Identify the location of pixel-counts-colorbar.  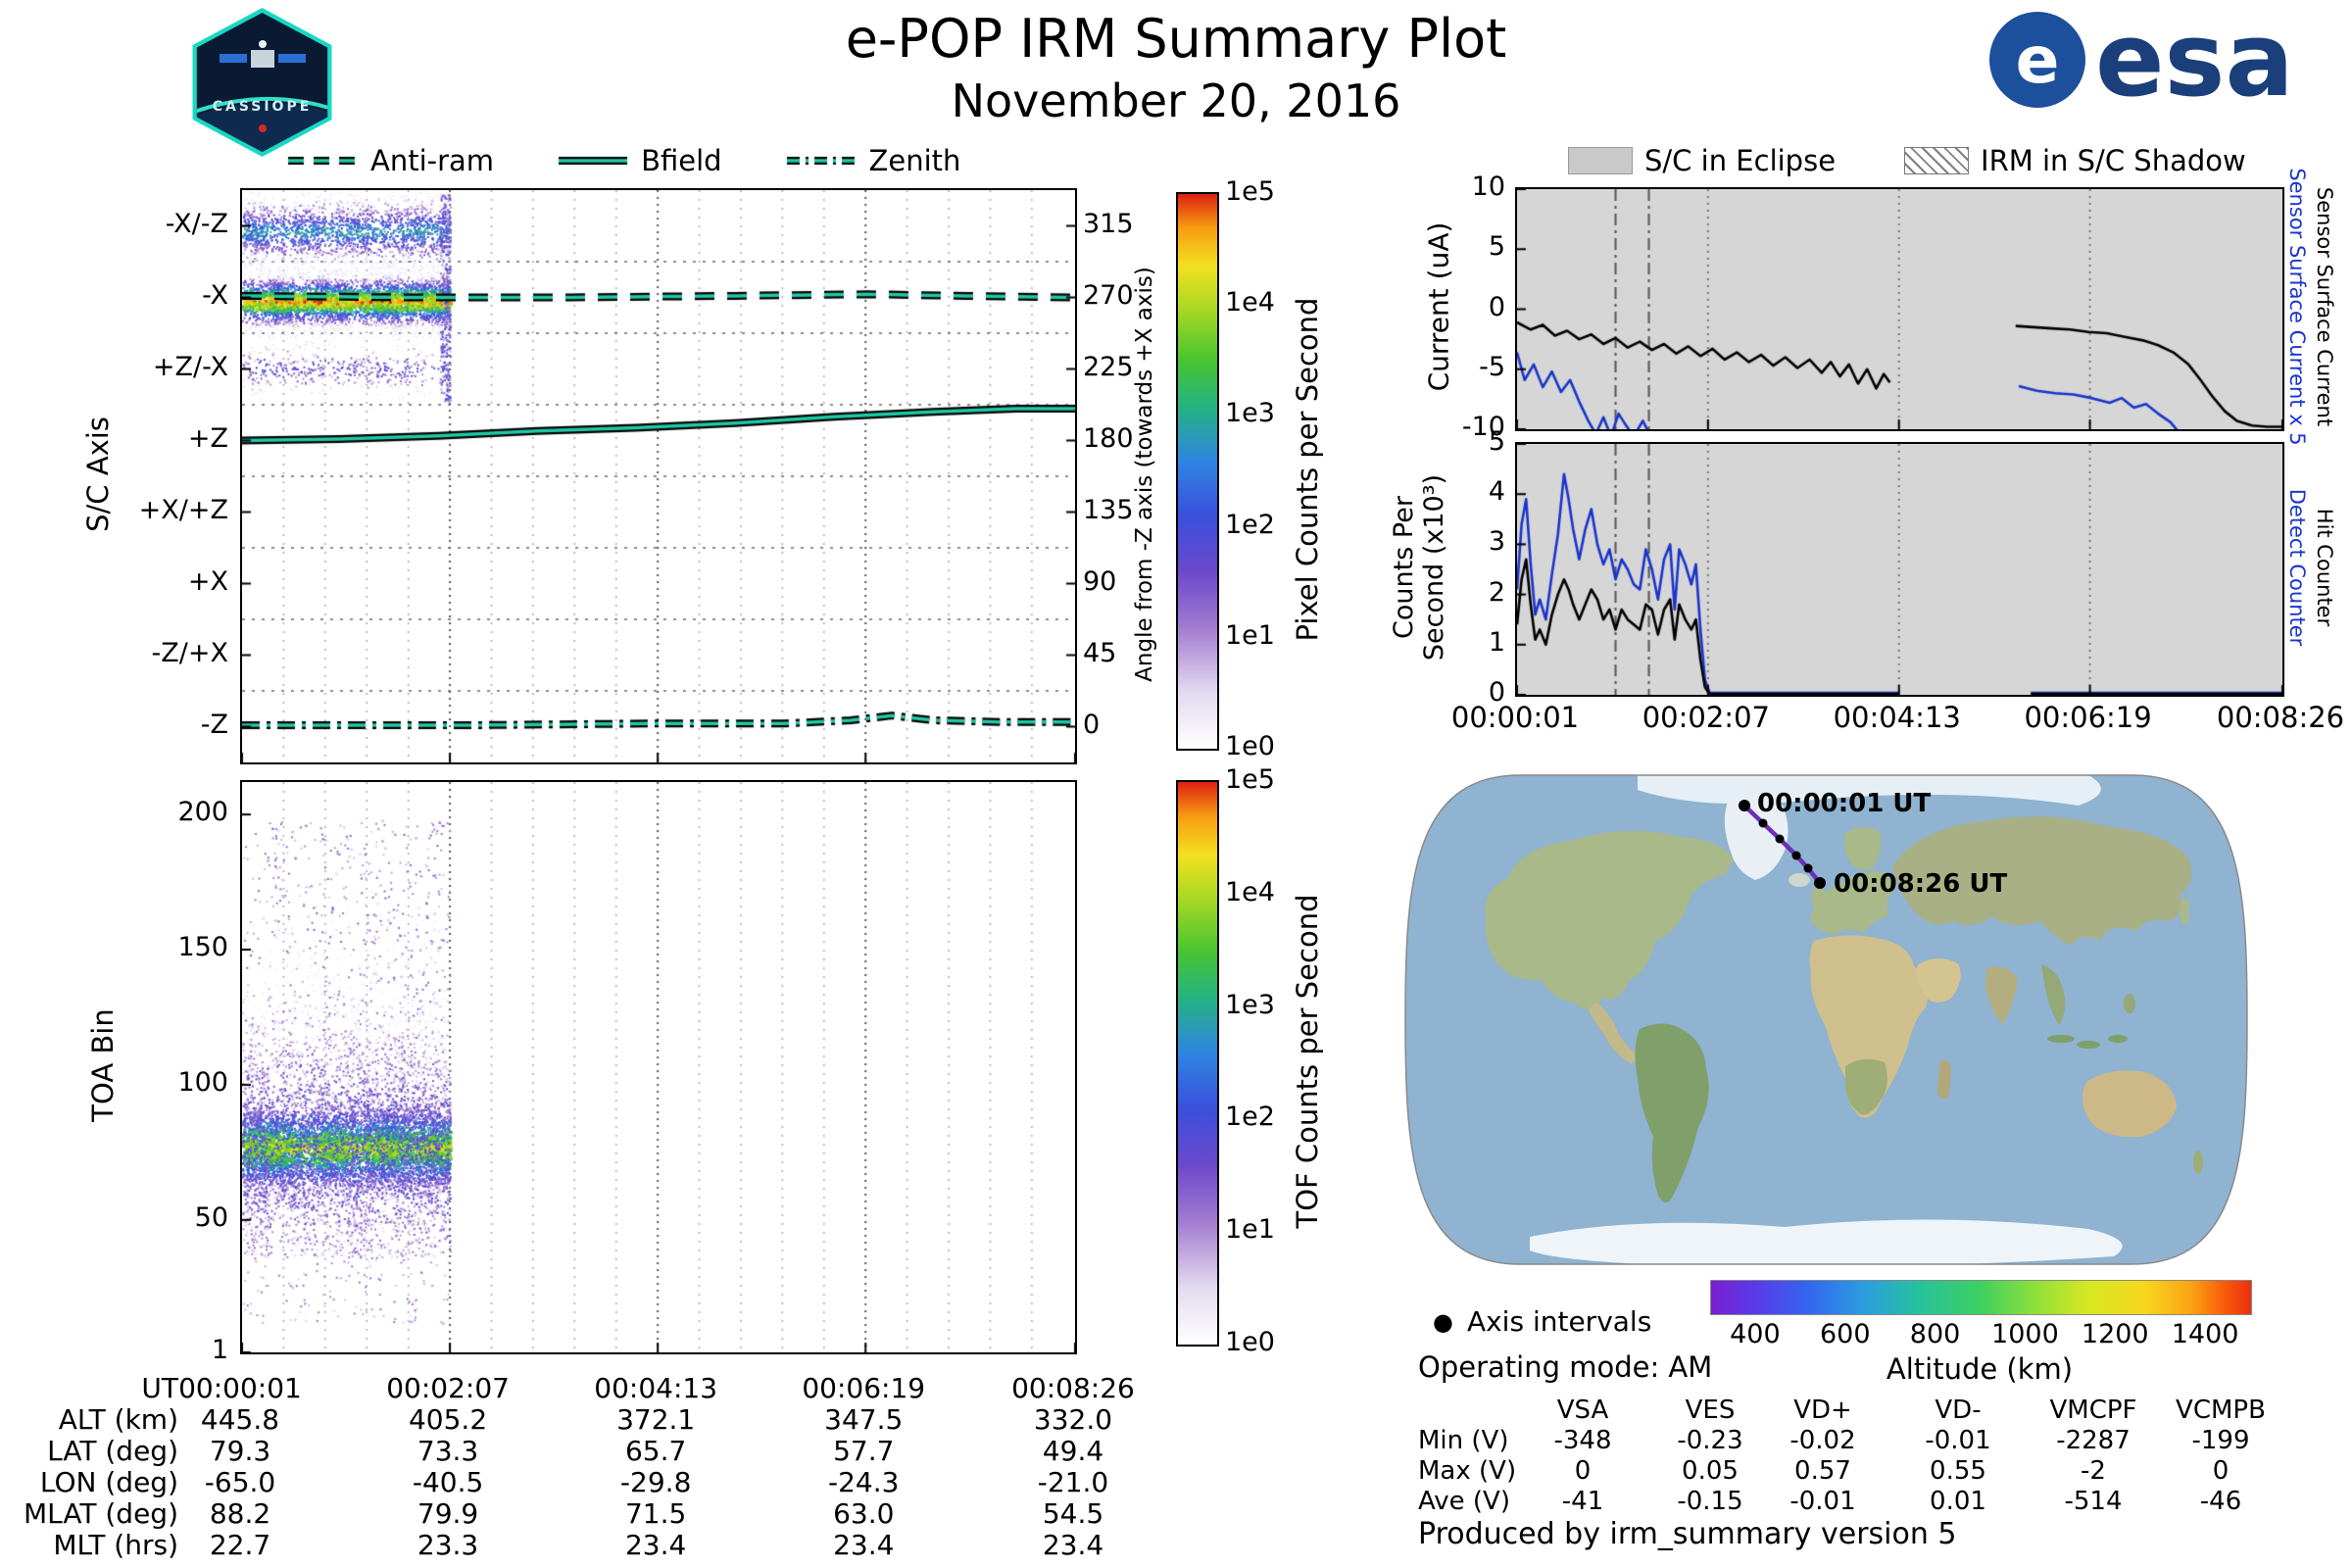
(1197, 471).